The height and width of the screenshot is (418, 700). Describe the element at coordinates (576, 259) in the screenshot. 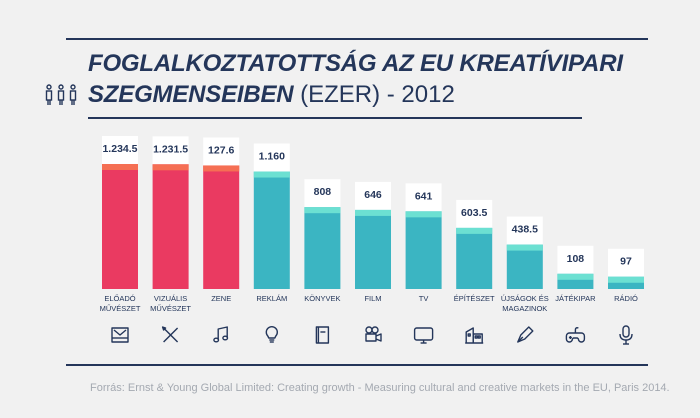

I see `value-label: 108` at that location.